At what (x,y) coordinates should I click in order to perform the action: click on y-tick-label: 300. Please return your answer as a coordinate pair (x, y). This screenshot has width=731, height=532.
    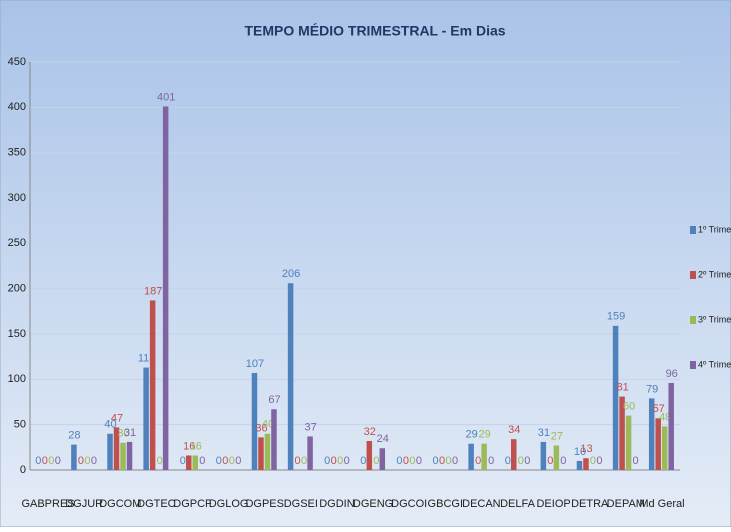
    Looking at the image, I should click on (17, 198).